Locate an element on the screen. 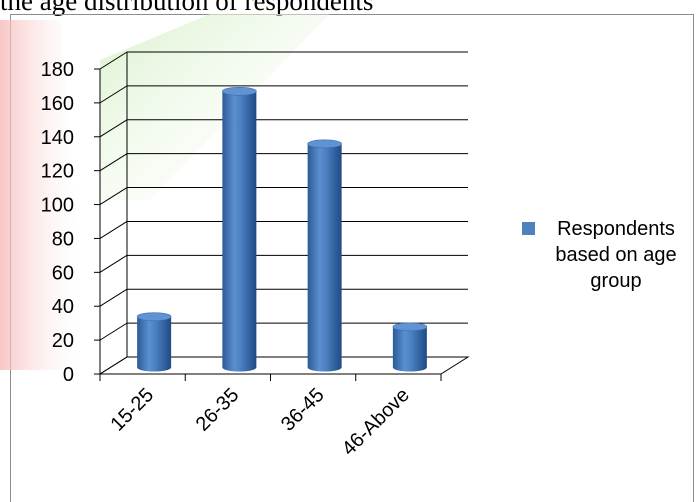  background-wedge-red is located at coordinates (44, 195).